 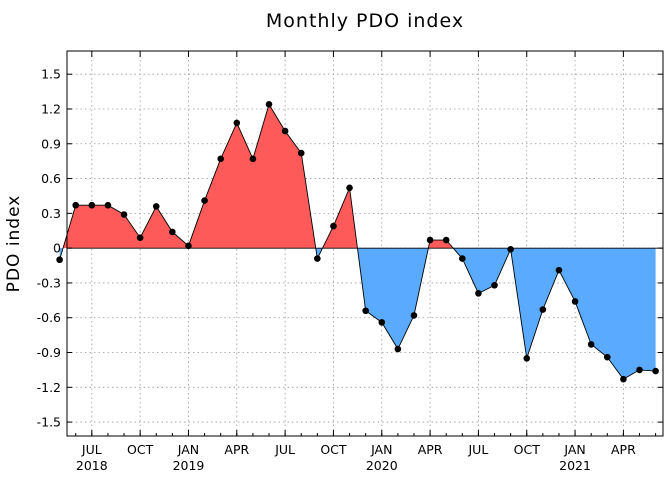 I want to click on y-axis-label: PDO index, so click(x=14, y=244).